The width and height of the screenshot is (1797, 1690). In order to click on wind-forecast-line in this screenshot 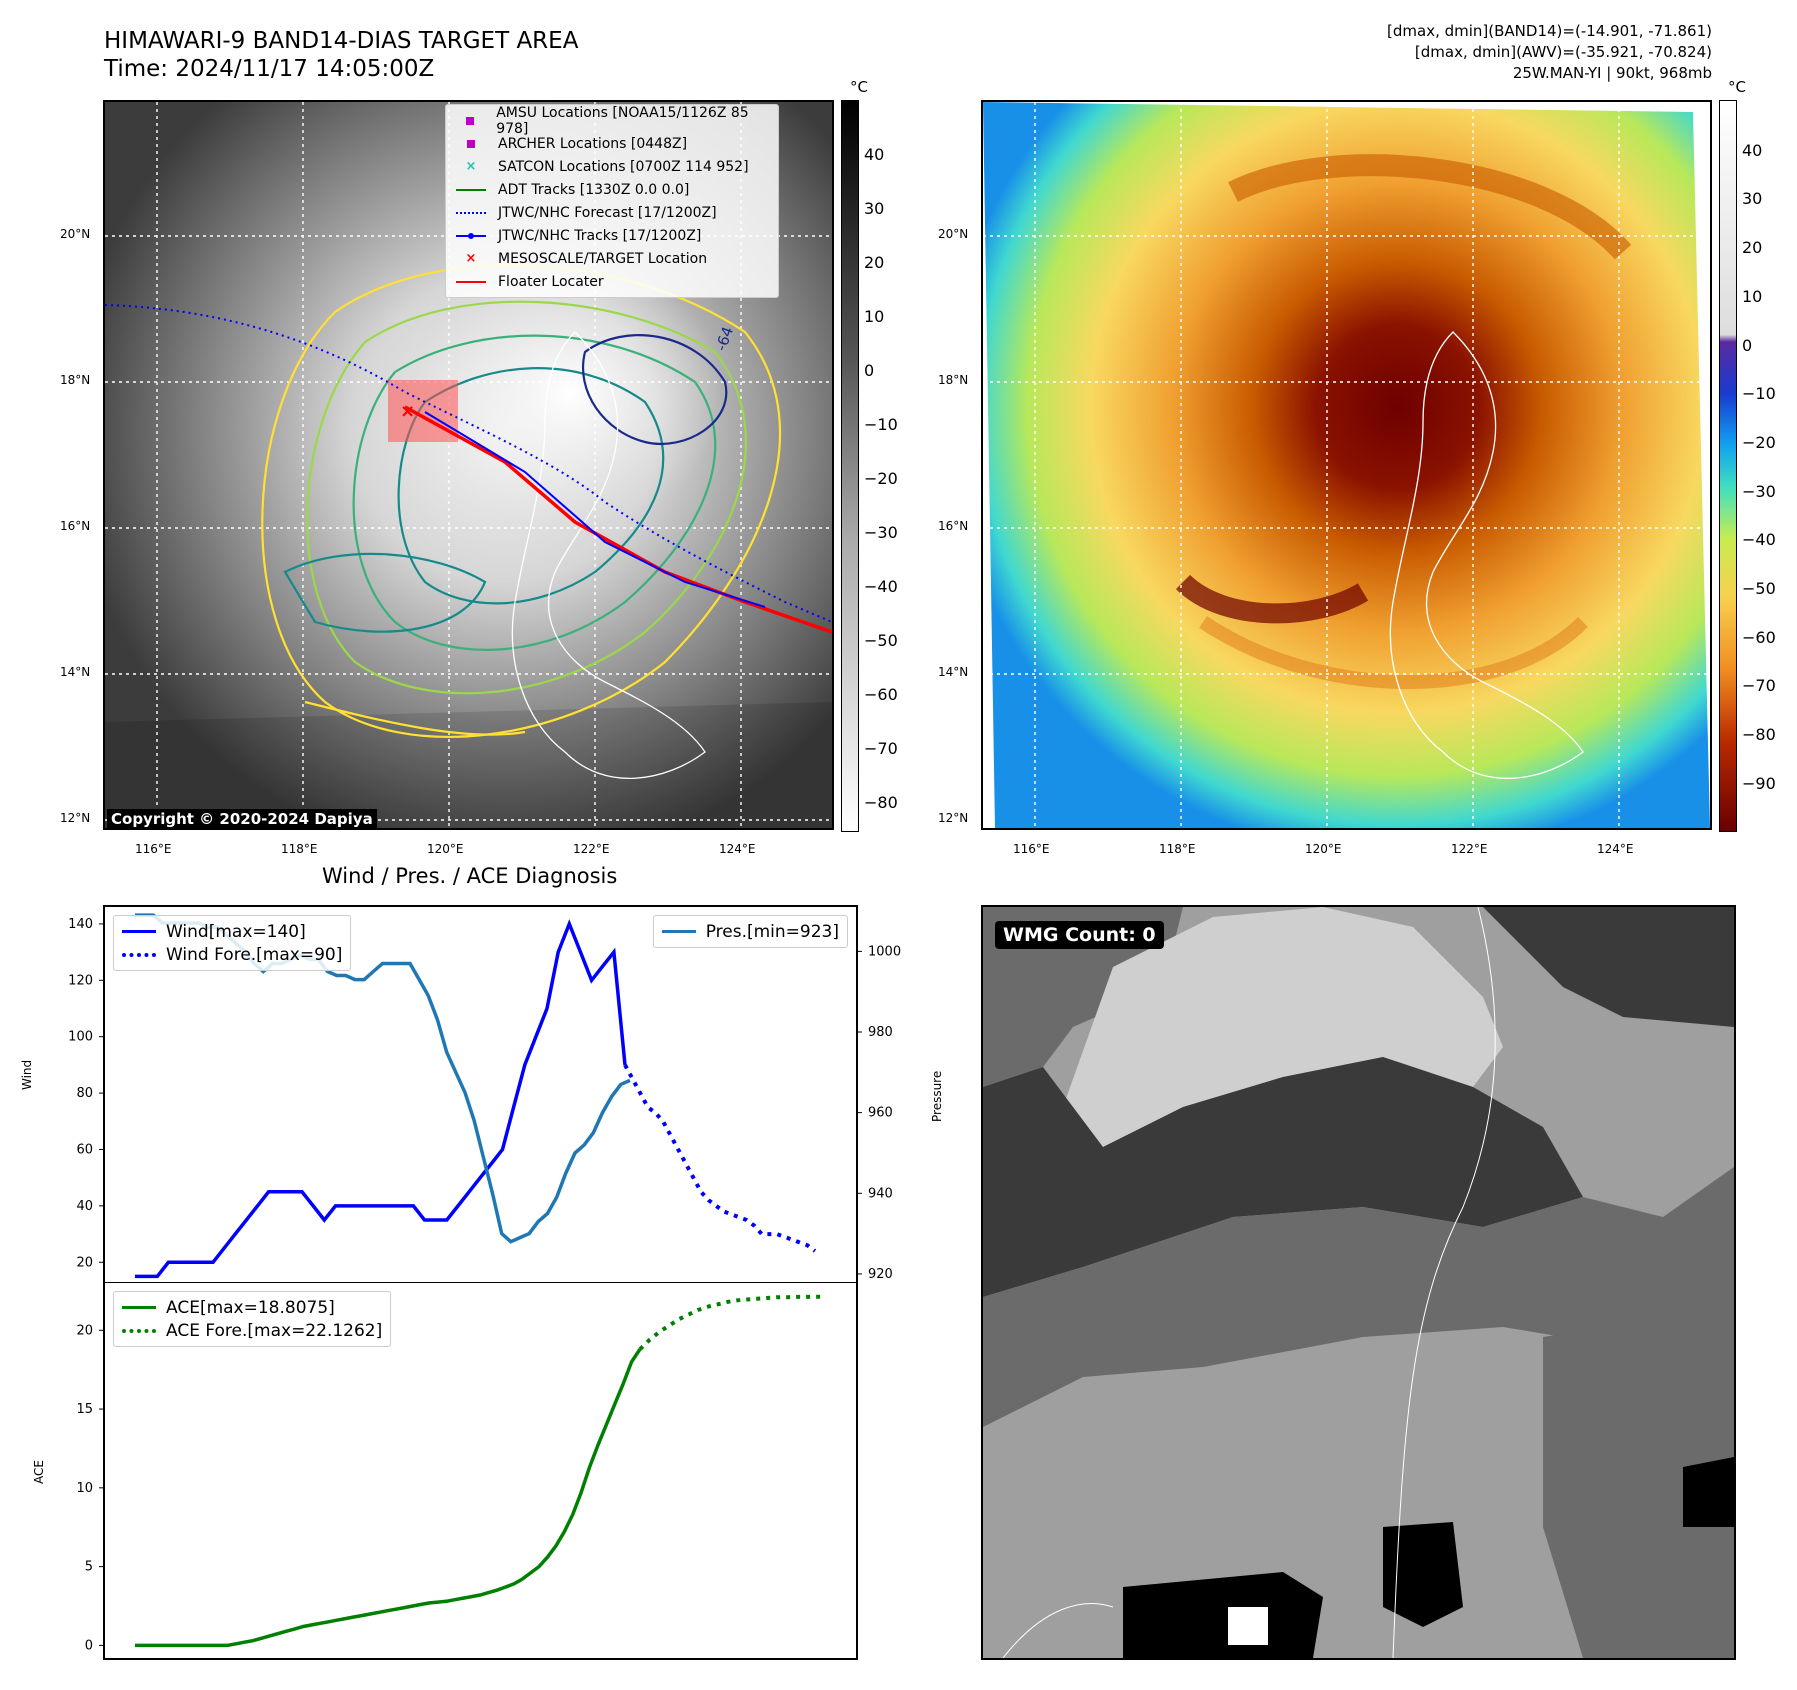, I will do `click(720, 1158)`.